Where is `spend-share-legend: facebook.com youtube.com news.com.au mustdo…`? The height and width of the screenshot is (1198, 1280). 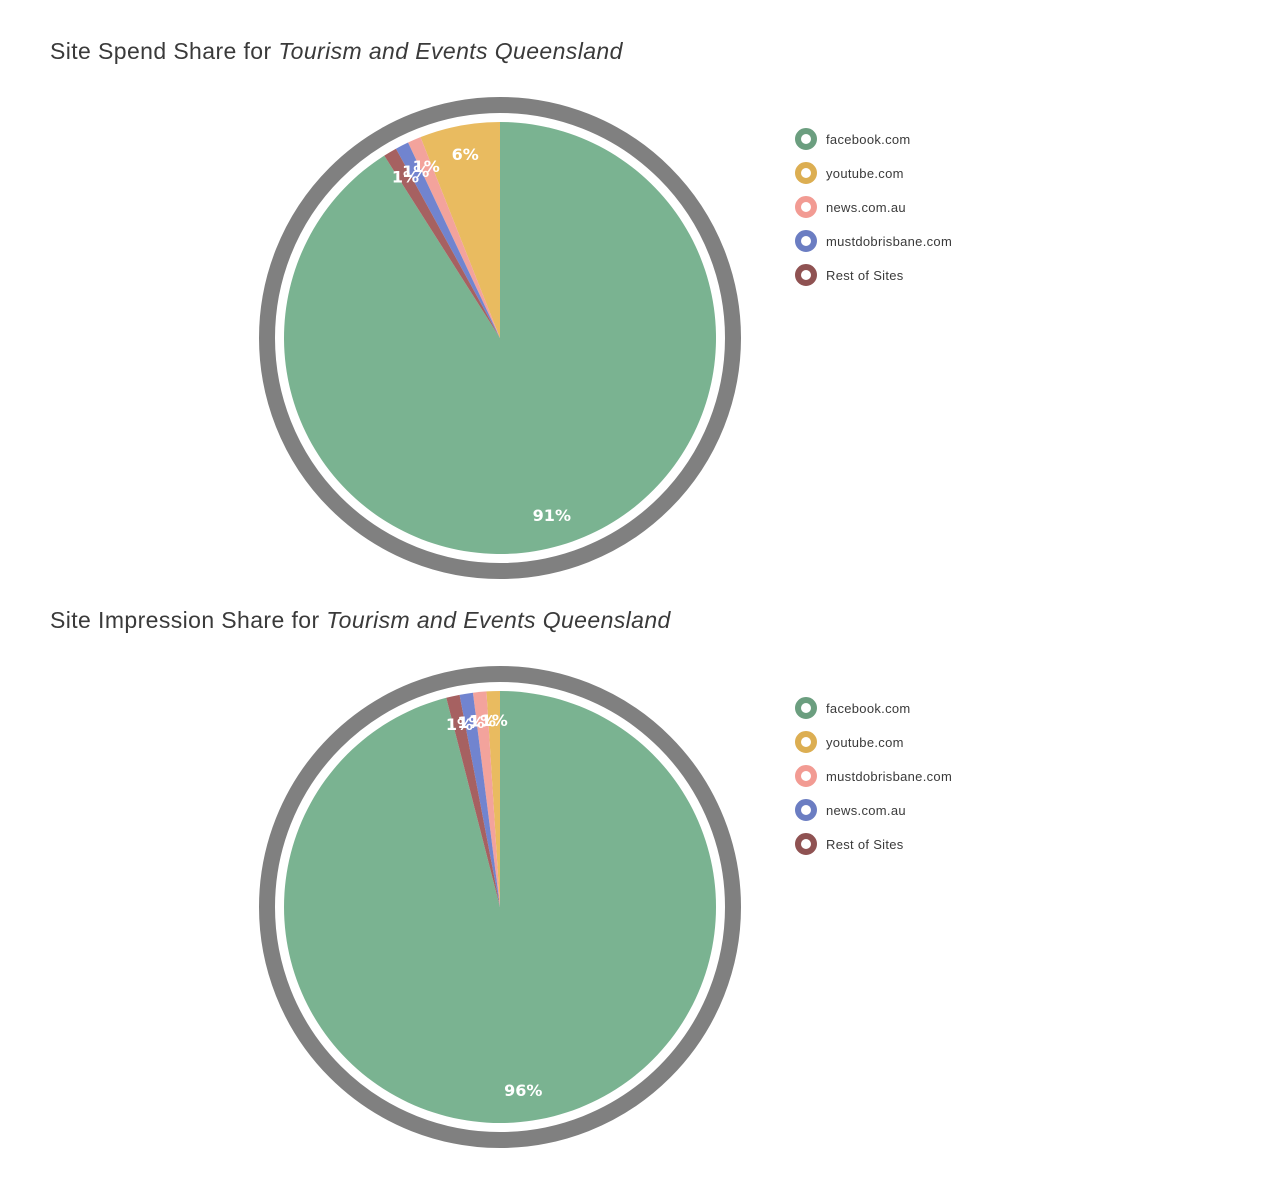 spend-share-legend: facebook.com youtube.com news.com.au mustdo… is located at coordinates (873, 207).